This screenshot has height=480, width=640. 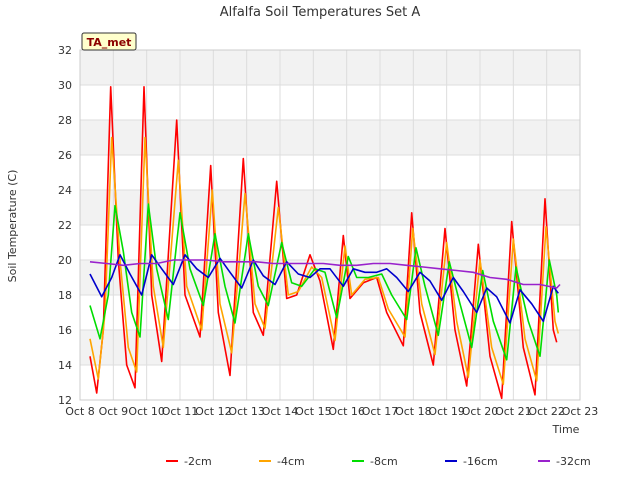 I want to click on y-tick-label: 32, so click(x=65, y=50).